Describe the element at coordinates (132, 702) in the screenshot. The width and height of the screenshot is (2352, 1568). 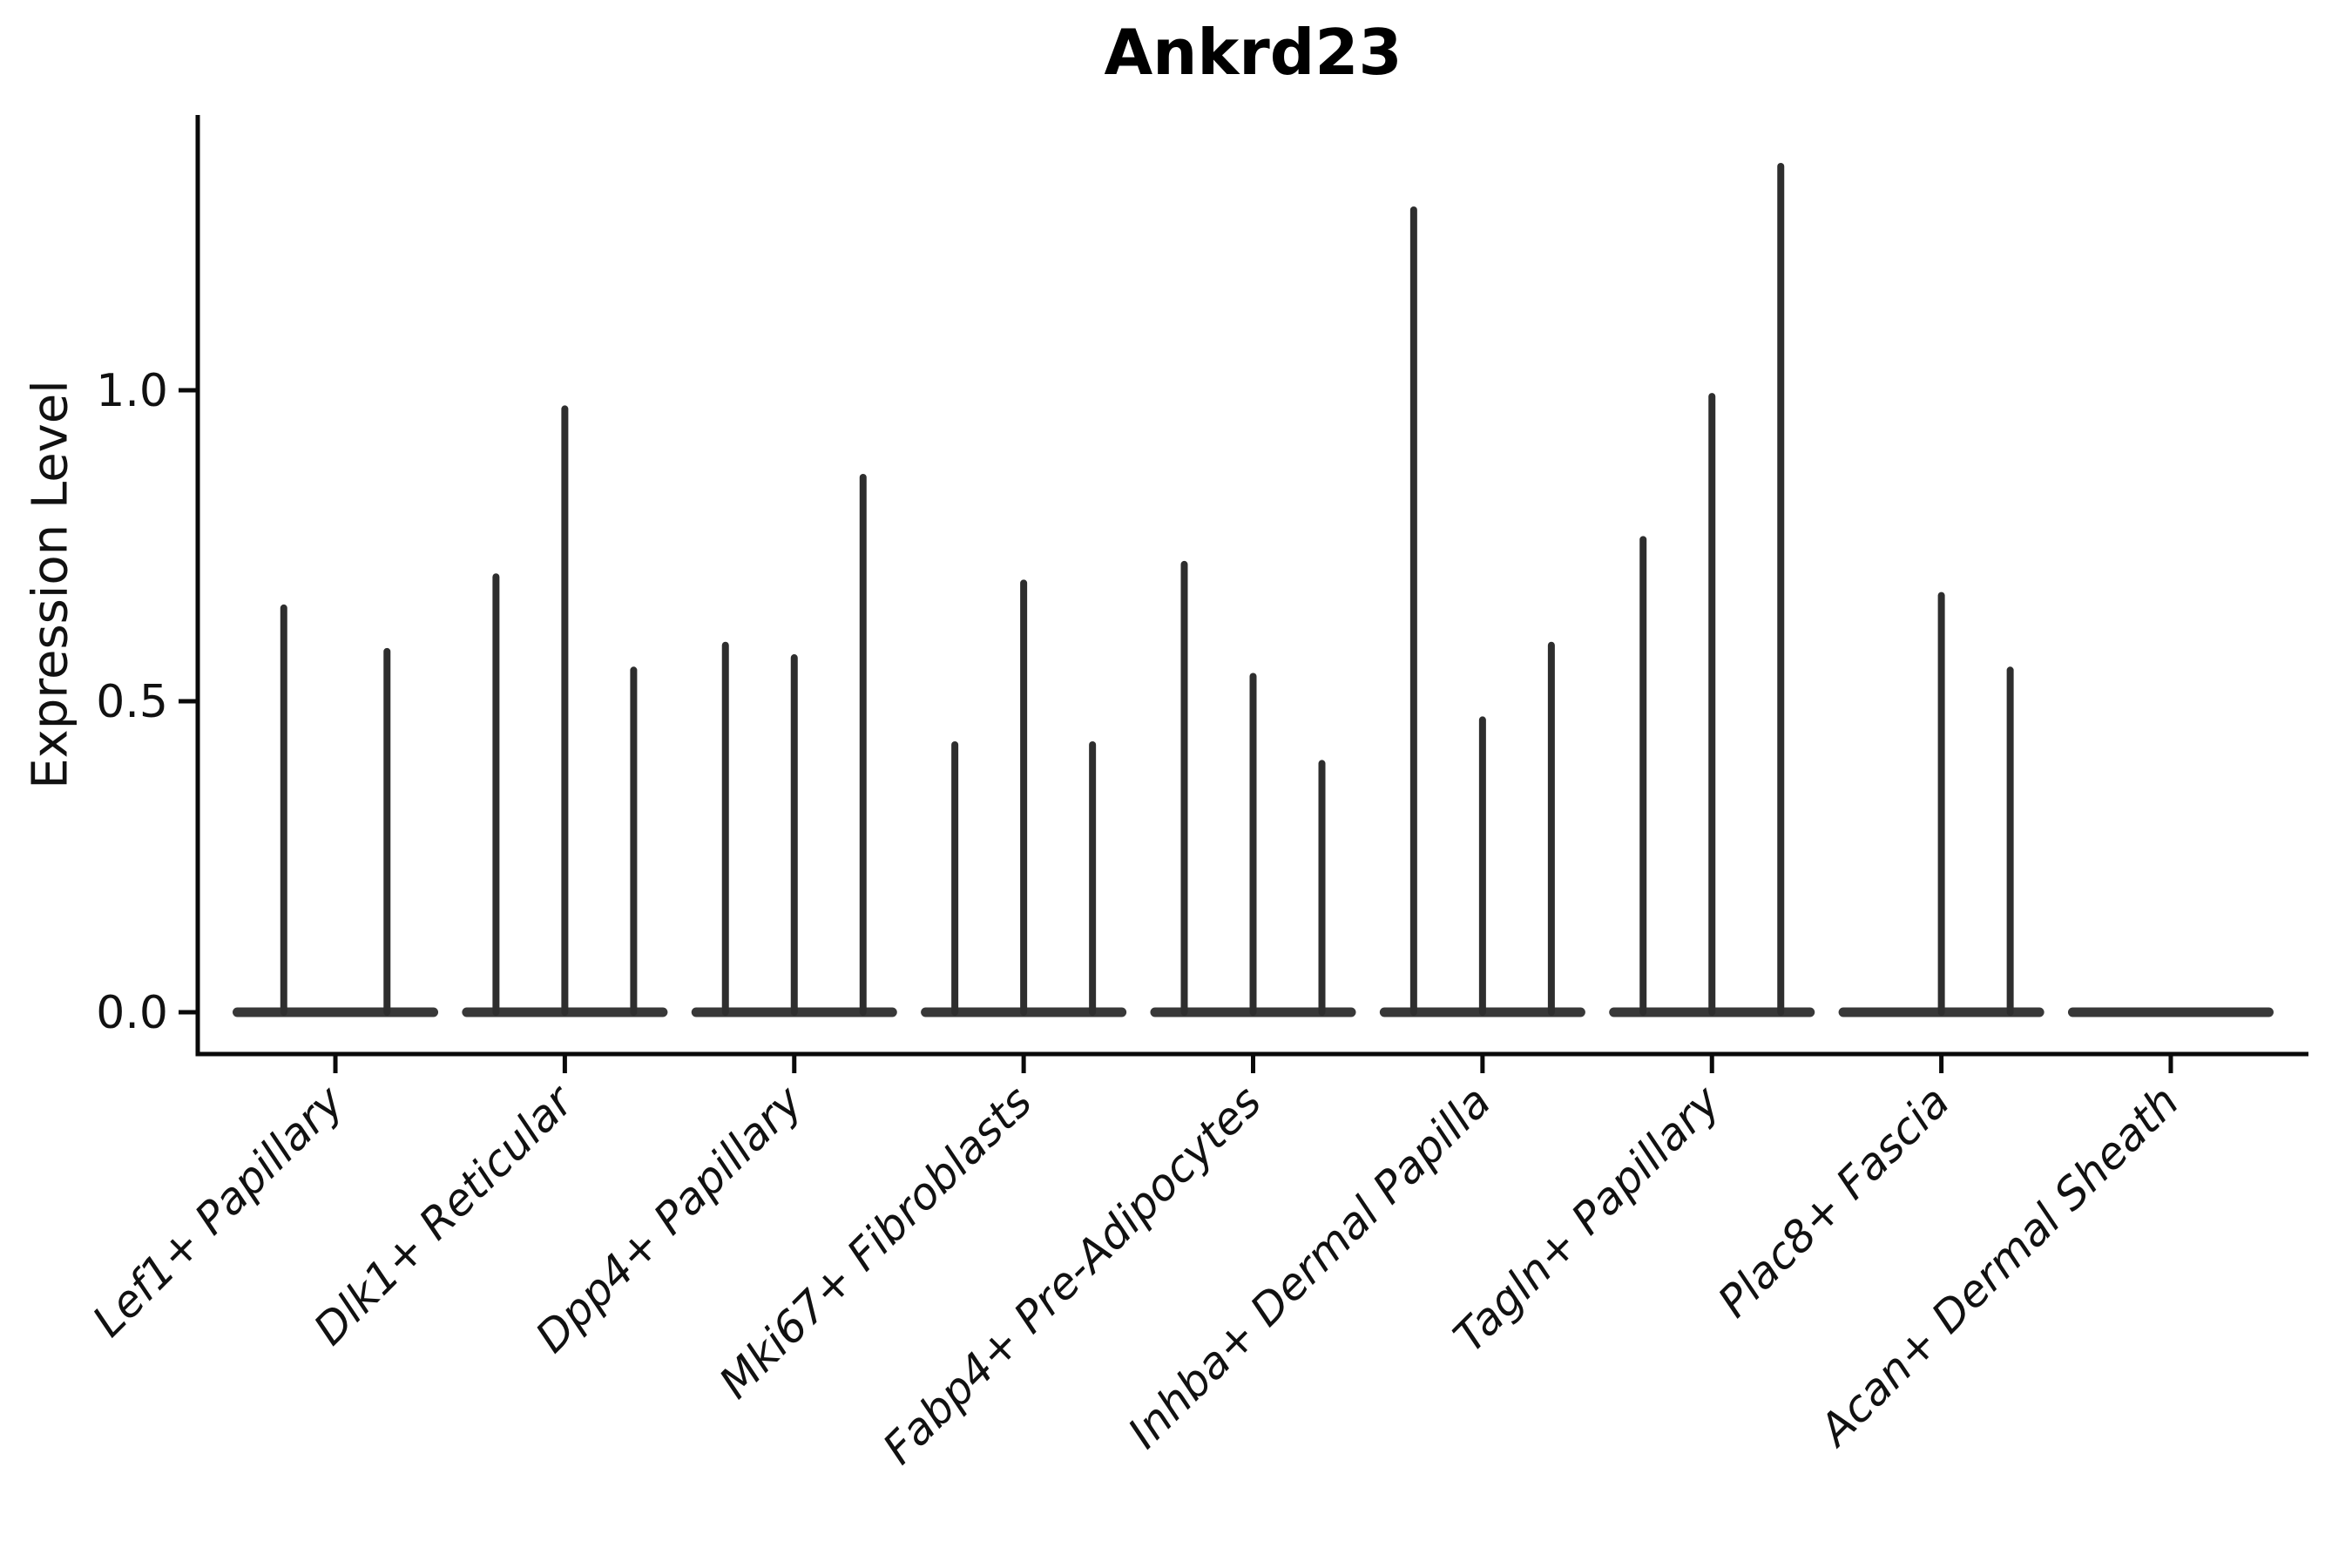
I see `y-tick-label: 0.5` at that location.